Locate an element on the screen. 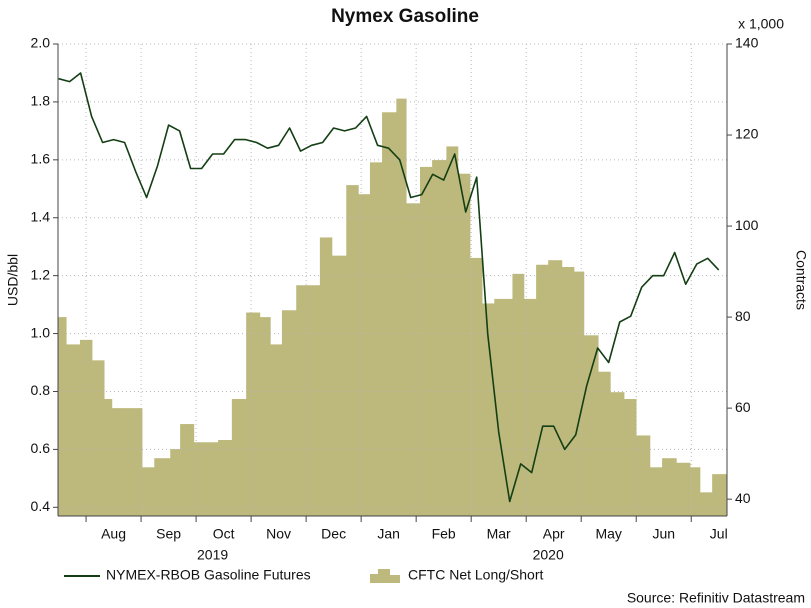  y2-tick-label: 120 is located at coordinates (747, 134).